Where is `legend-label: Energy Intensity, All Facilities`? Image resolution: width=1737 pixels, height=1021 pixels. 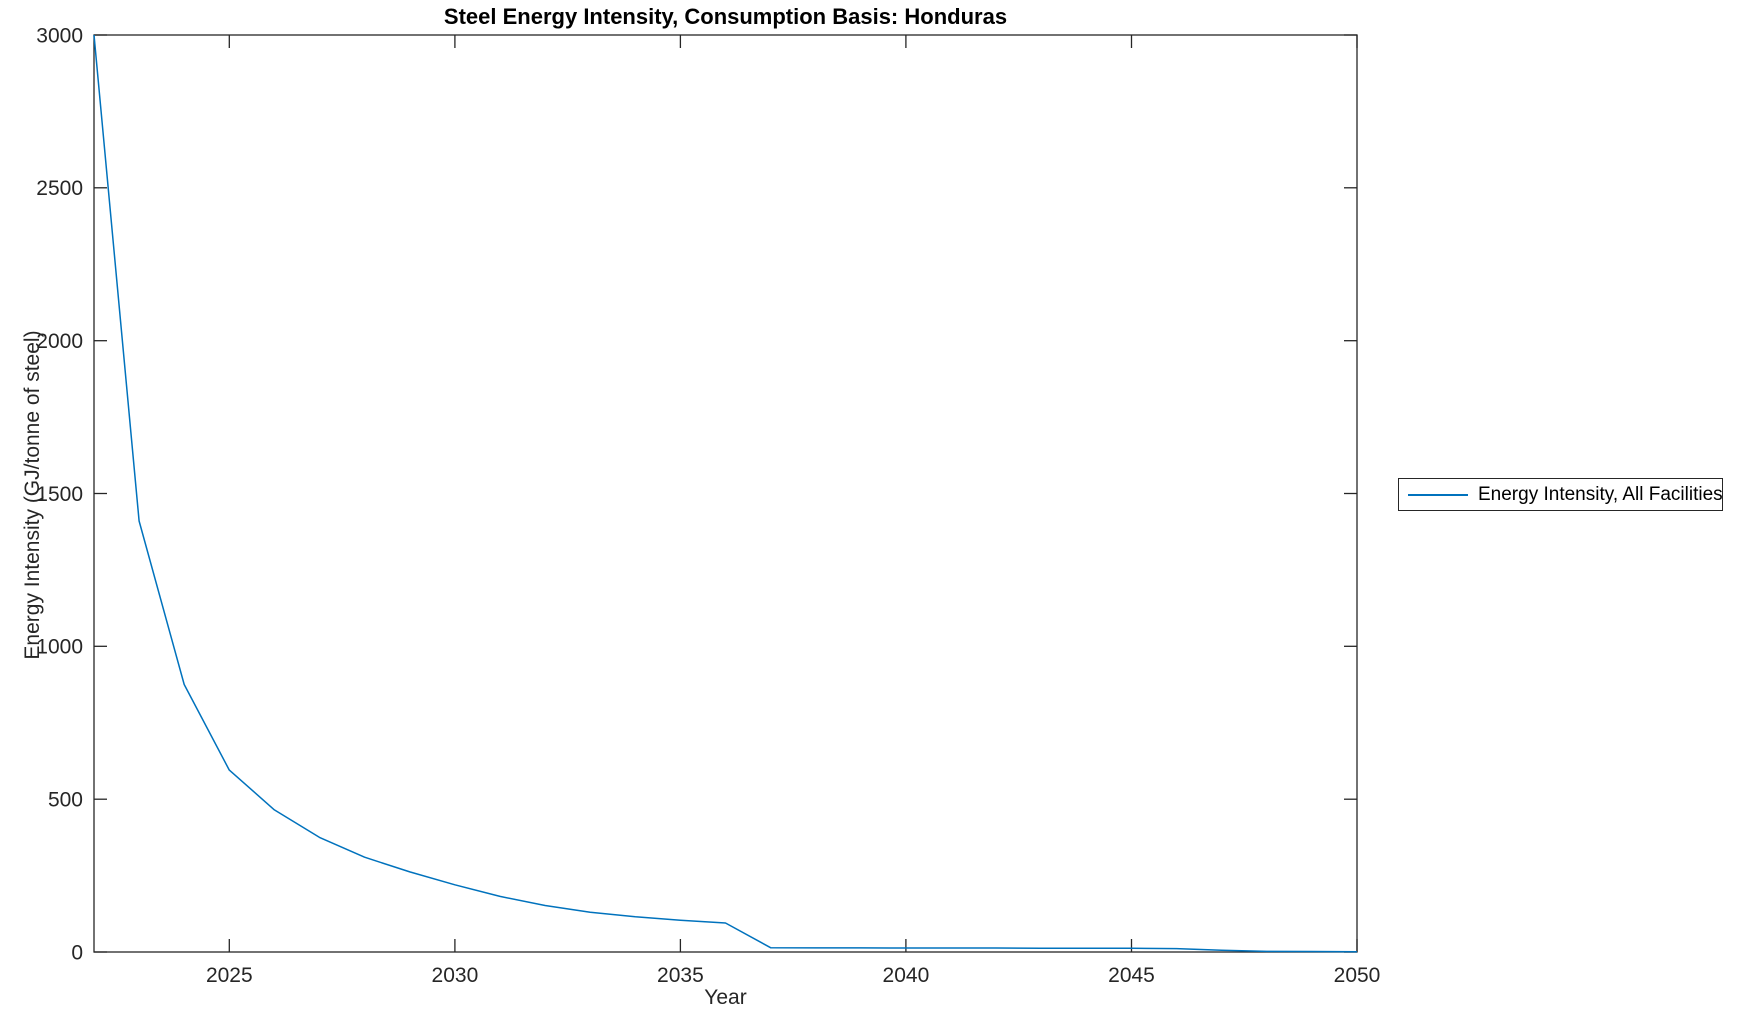 legend-label: Energy Intensity, All Facilities is located at coordinates (1600, 494).